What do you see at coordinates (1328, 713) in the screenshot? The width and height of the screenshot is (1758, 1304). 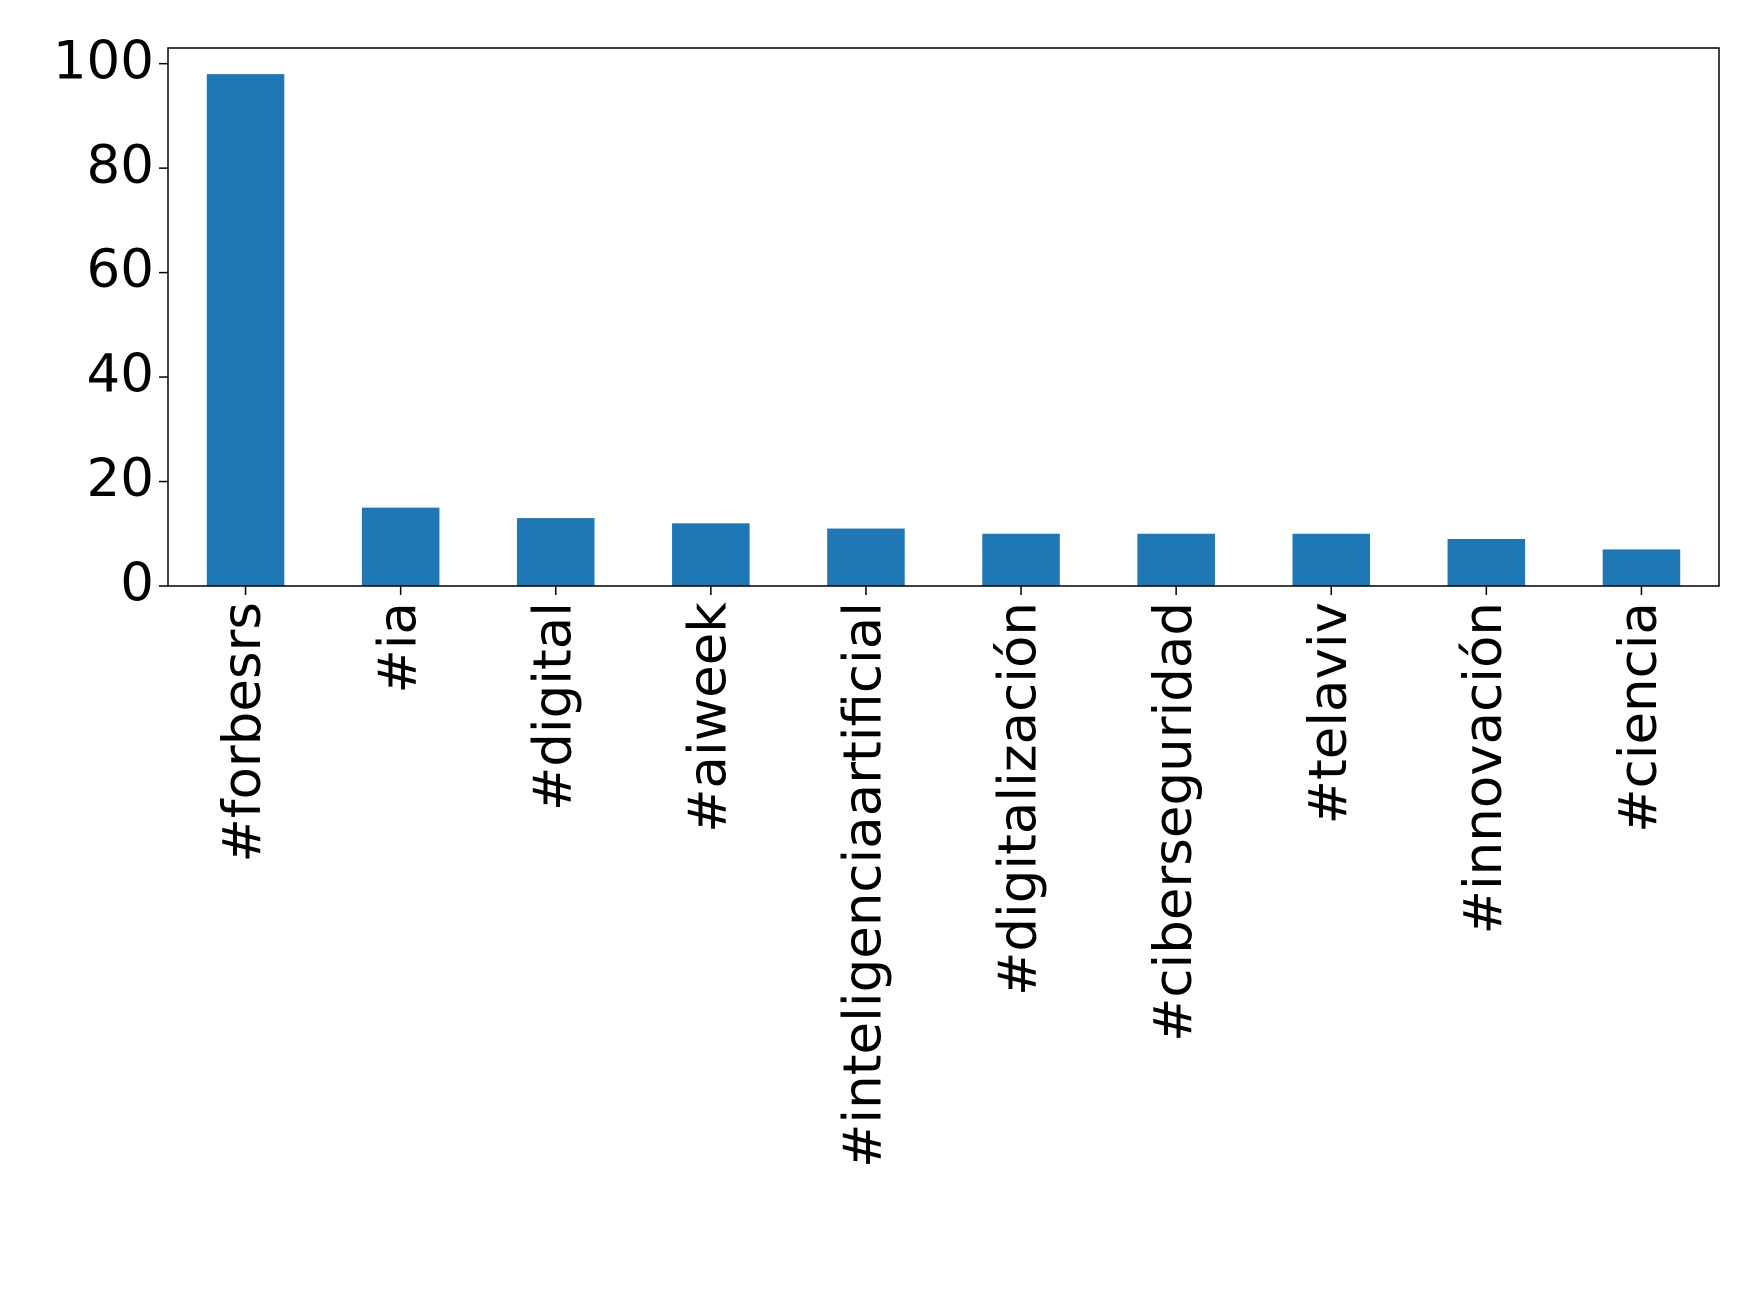 I see `x-tick-label: #telaviv` at bounding box center [1328, 713].